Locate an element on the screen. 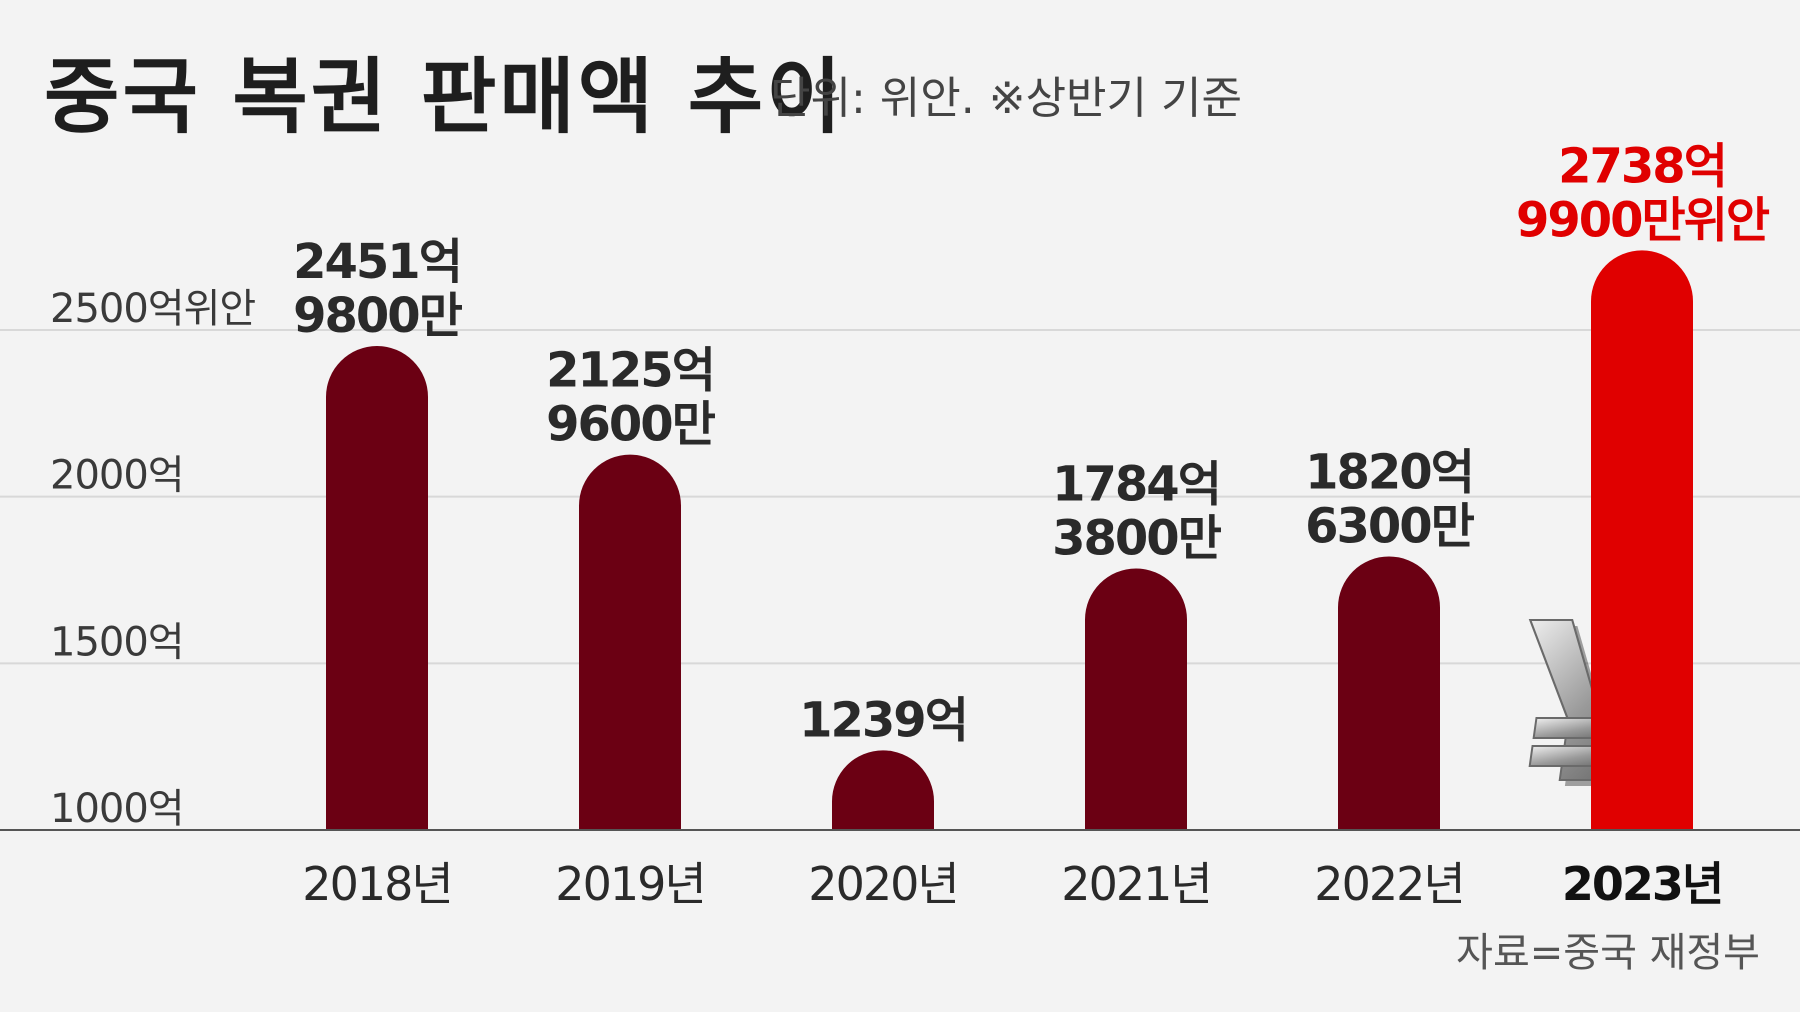 This screenshot has width=1800, height=1012. data-label: 1239억 is located at coordinates (883, 720).